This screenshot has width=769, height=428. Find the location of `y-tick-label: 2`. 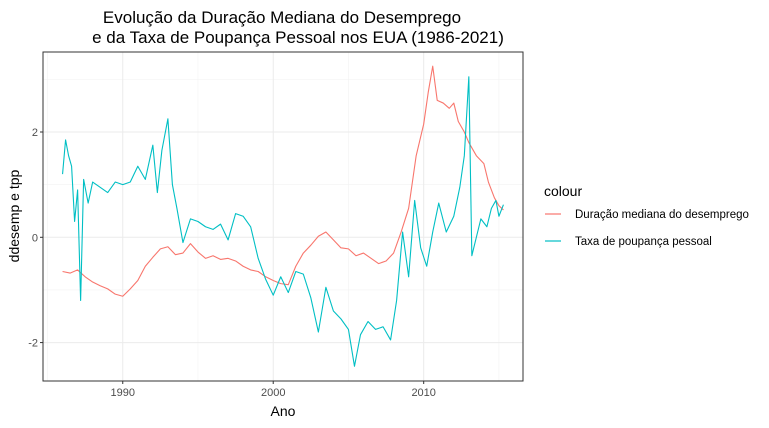

y-tick-label: 2 is located at coordinates (35, 133).